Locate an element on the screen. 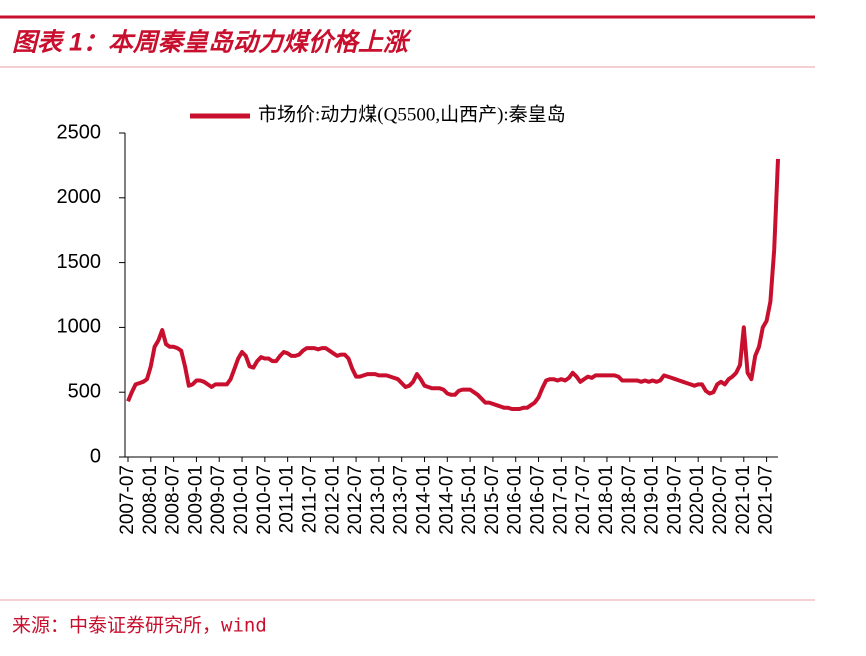 The height and width of the screenshot is (656, 866). x-tick-label: 2021-07 is located at coordinates (766, 500).